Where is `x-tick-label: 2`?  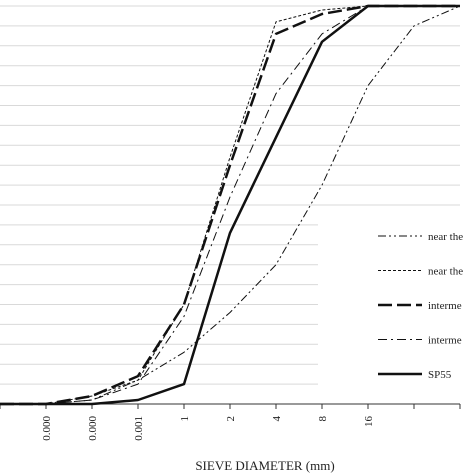
x-tick-label: 2 is located at coordinates (231, 419).